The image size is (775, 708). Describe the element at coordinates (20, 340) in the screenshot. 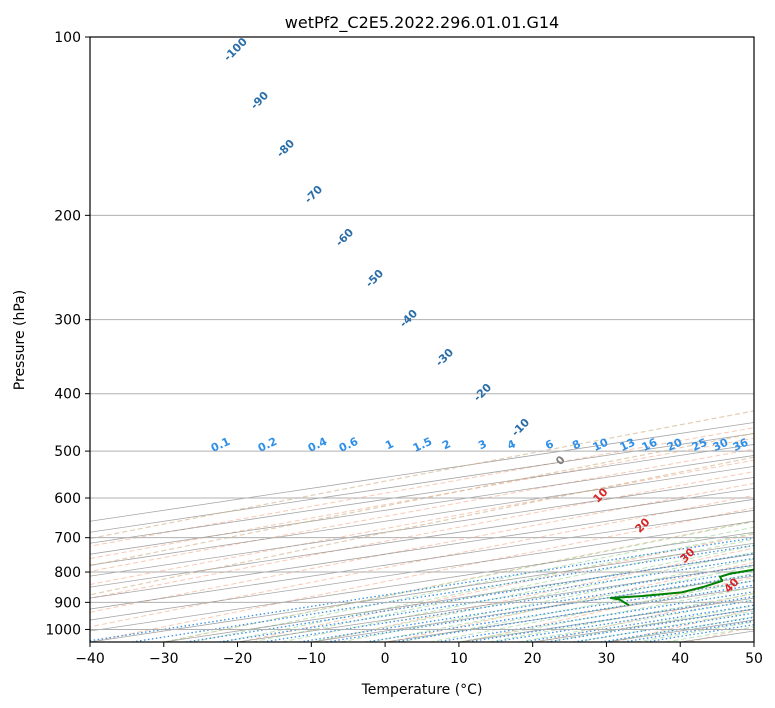

I see `y-axis-label: Pressure (hPa)` at that location.